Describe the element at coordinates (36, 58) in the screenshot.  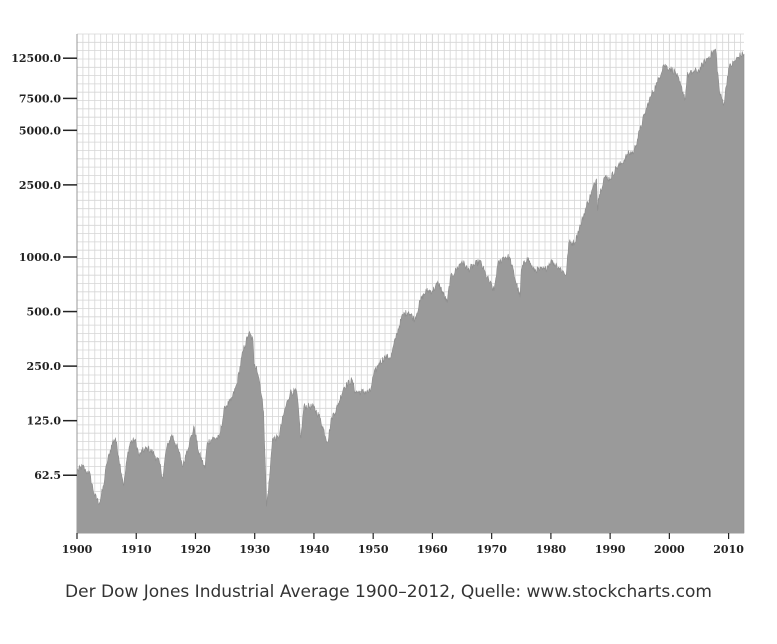
I see `y-tick-label: 12500.0` at that location.